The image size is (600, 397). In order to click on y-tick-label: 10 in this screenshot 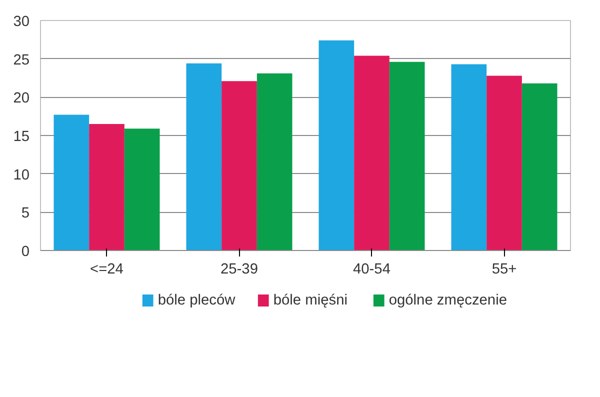, I will do `click(21, 175)`.